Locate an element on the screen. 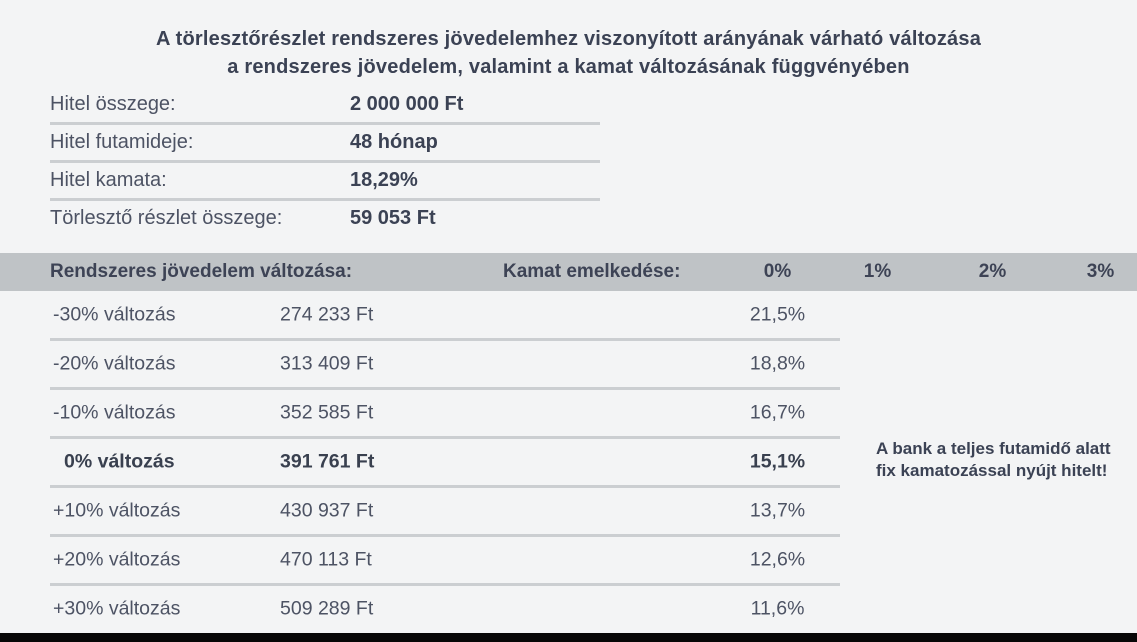 This screenshot has height=642, width=1137. loan-info-row-rate: Hitel kamata: 18,29% is located at coordinates (325, 182).